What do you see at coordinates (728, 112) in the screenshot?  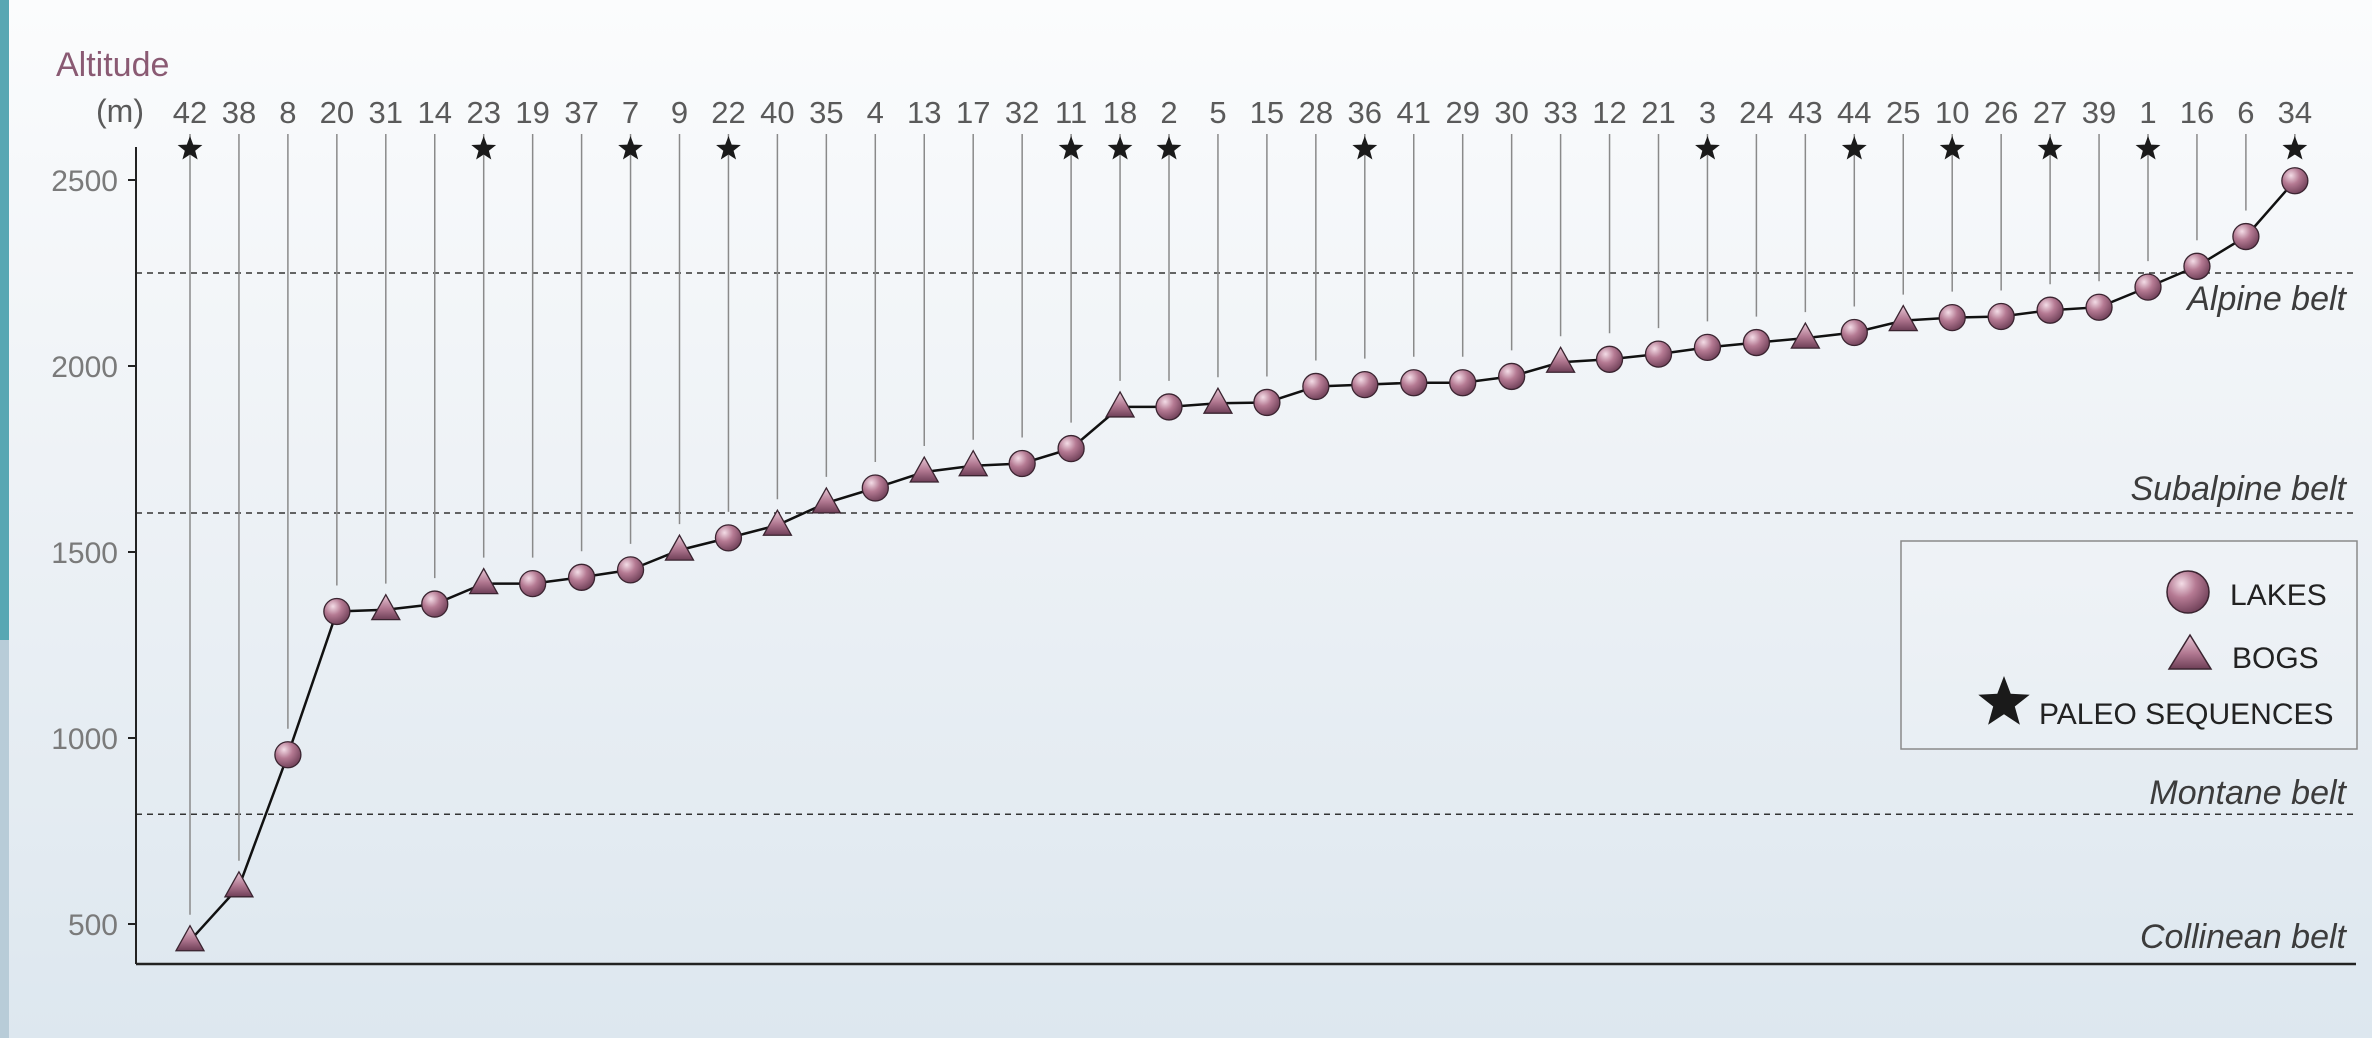 I see `site-label: 22` at bounding box center [728, 112].